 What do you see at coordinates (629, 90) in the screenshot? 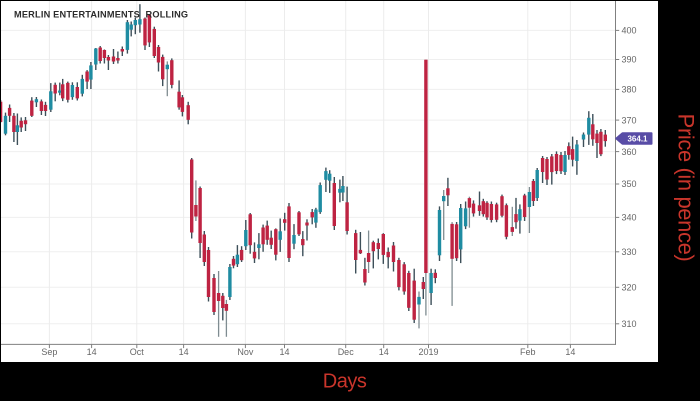
I see `svg-text: 380` at bounding box center [629, 90].